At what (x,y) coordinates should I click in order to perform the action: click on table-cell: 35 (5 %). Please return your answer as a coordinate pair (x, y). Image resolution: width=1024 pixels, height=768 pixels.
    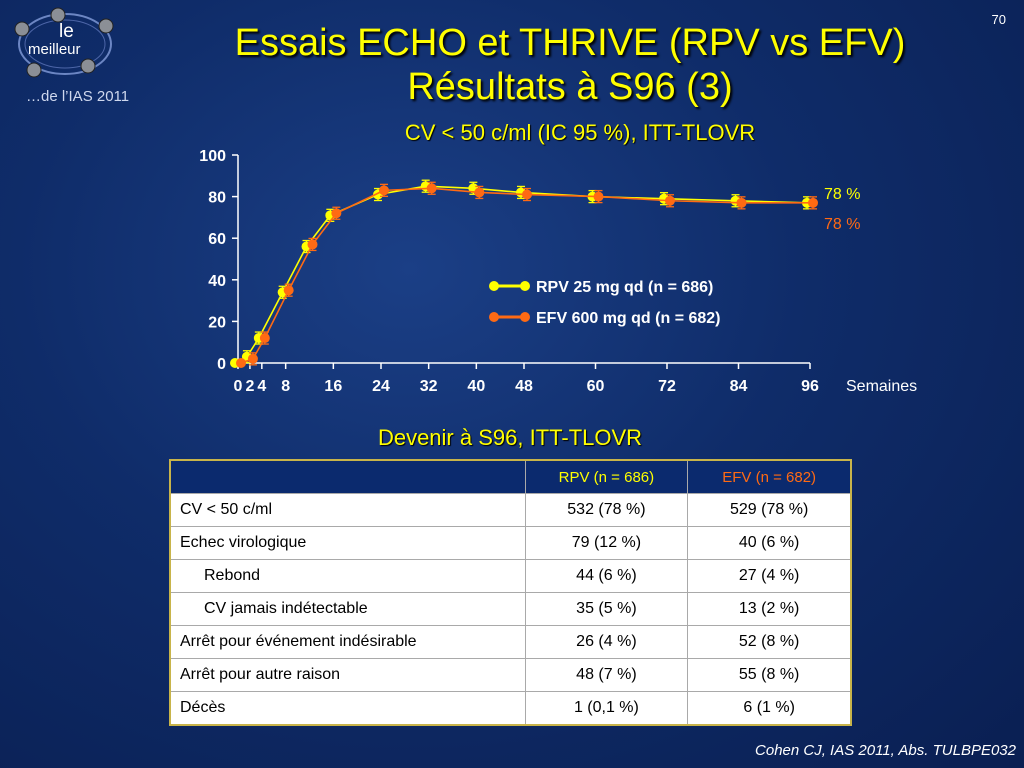
    Looking at the image, I should click on (606, 609).